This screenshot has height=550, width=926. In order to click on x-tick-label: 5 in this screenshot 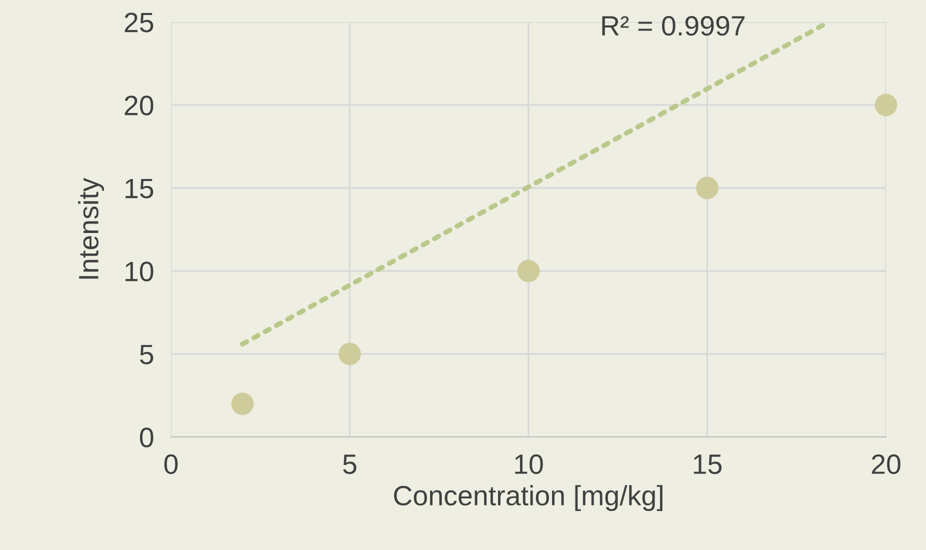, I will do `click(349, 464)`.